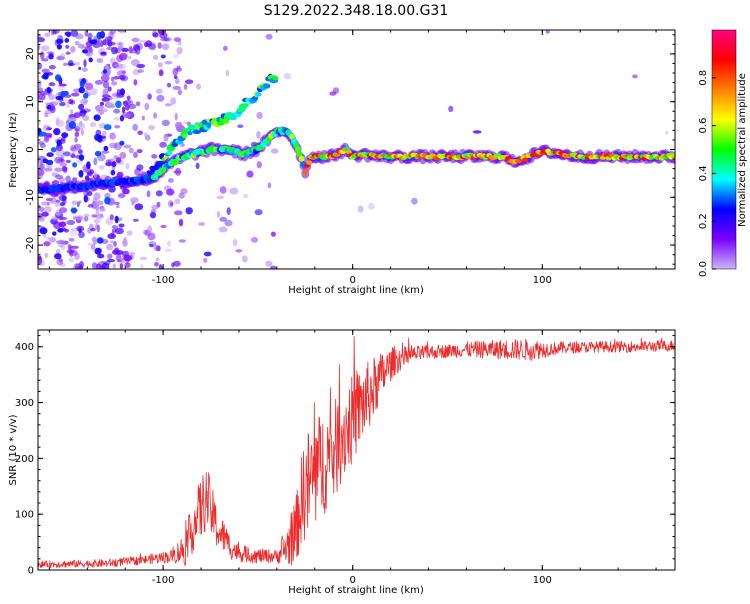  Describe the element at coordinates (30, 149) in the screenshot. I see `spectrogram-y-tick-label: 0` at that location.